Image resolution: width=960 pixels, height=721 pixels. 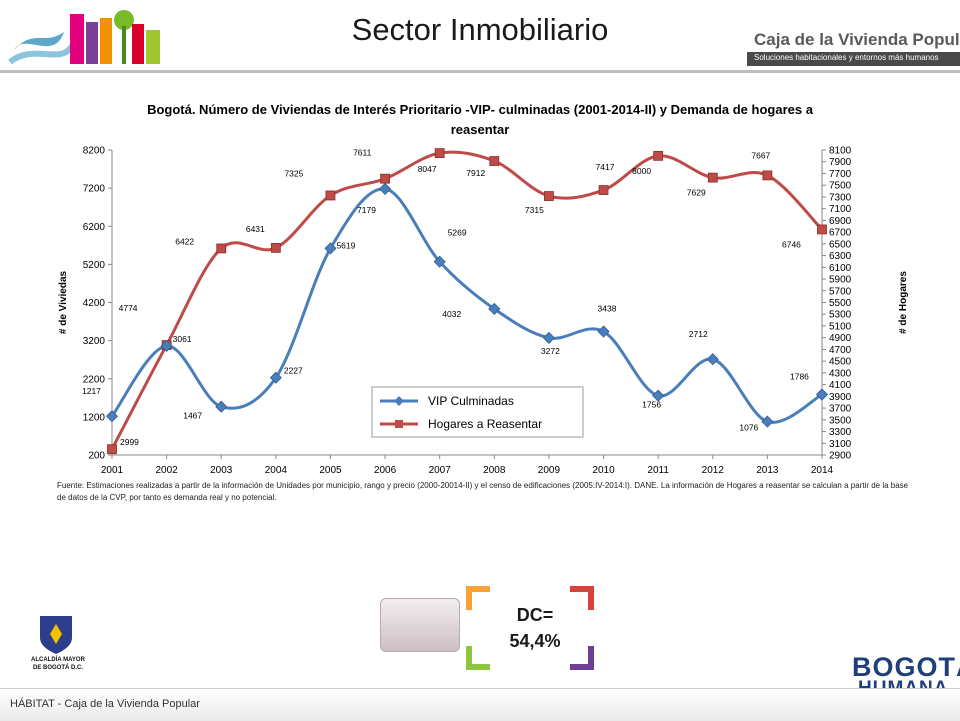 What do you see at coordinates (293, 371) in the screenshot?
I see `vip-data-label: 2227` at bounding box center [293, 371].